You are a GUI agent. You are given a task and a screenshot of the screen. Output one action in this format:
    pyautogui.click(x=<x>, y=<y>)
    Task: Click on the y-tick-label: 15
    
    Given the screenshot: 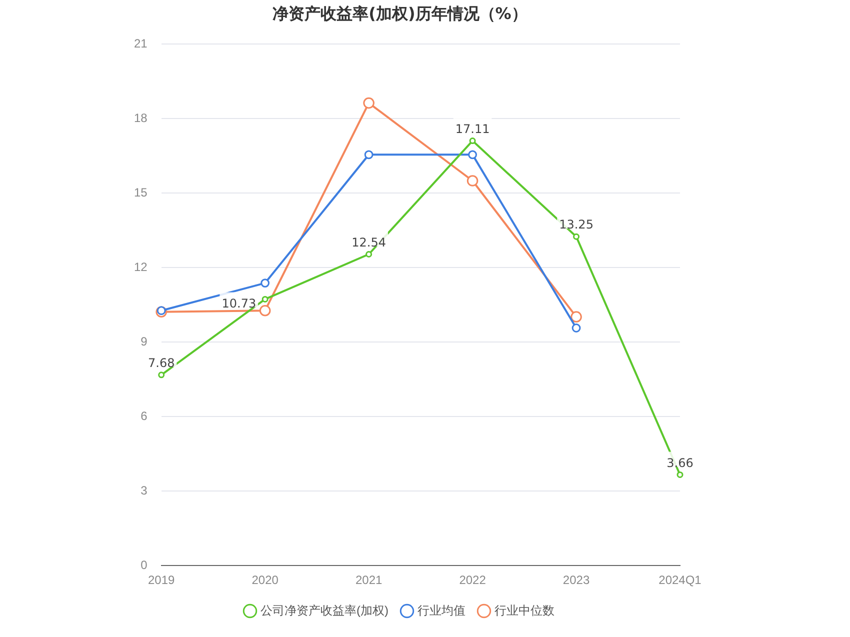 What is the action you would take?
    pyautogui.click(x=141, y=192)
    